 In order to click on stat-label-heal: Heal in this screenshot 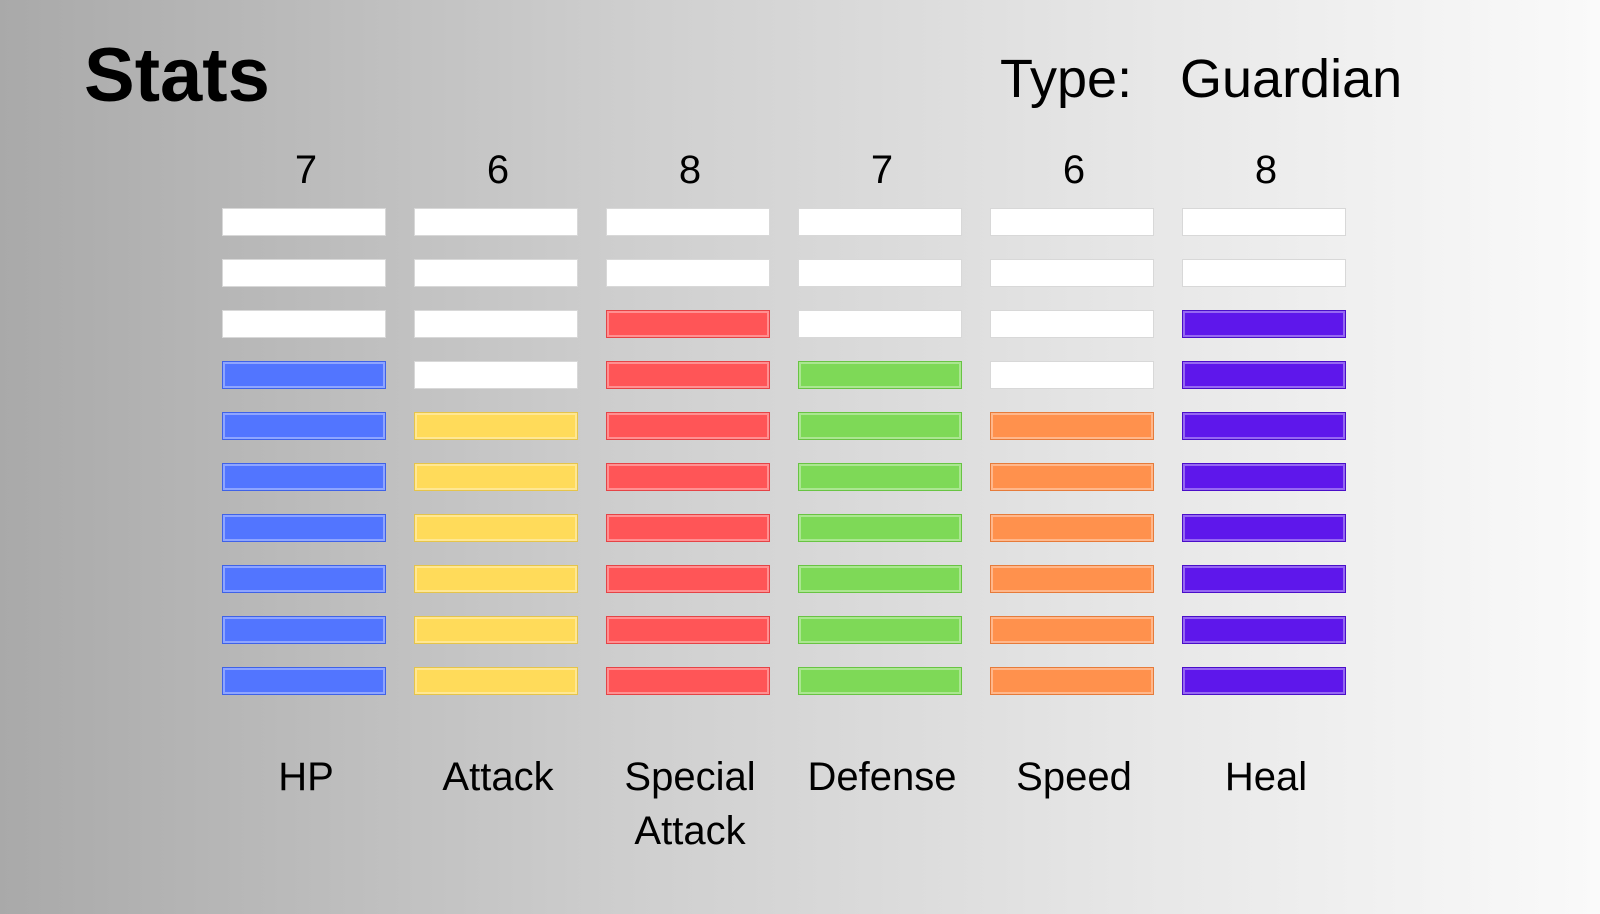, I will do `click(1266, 777)`.